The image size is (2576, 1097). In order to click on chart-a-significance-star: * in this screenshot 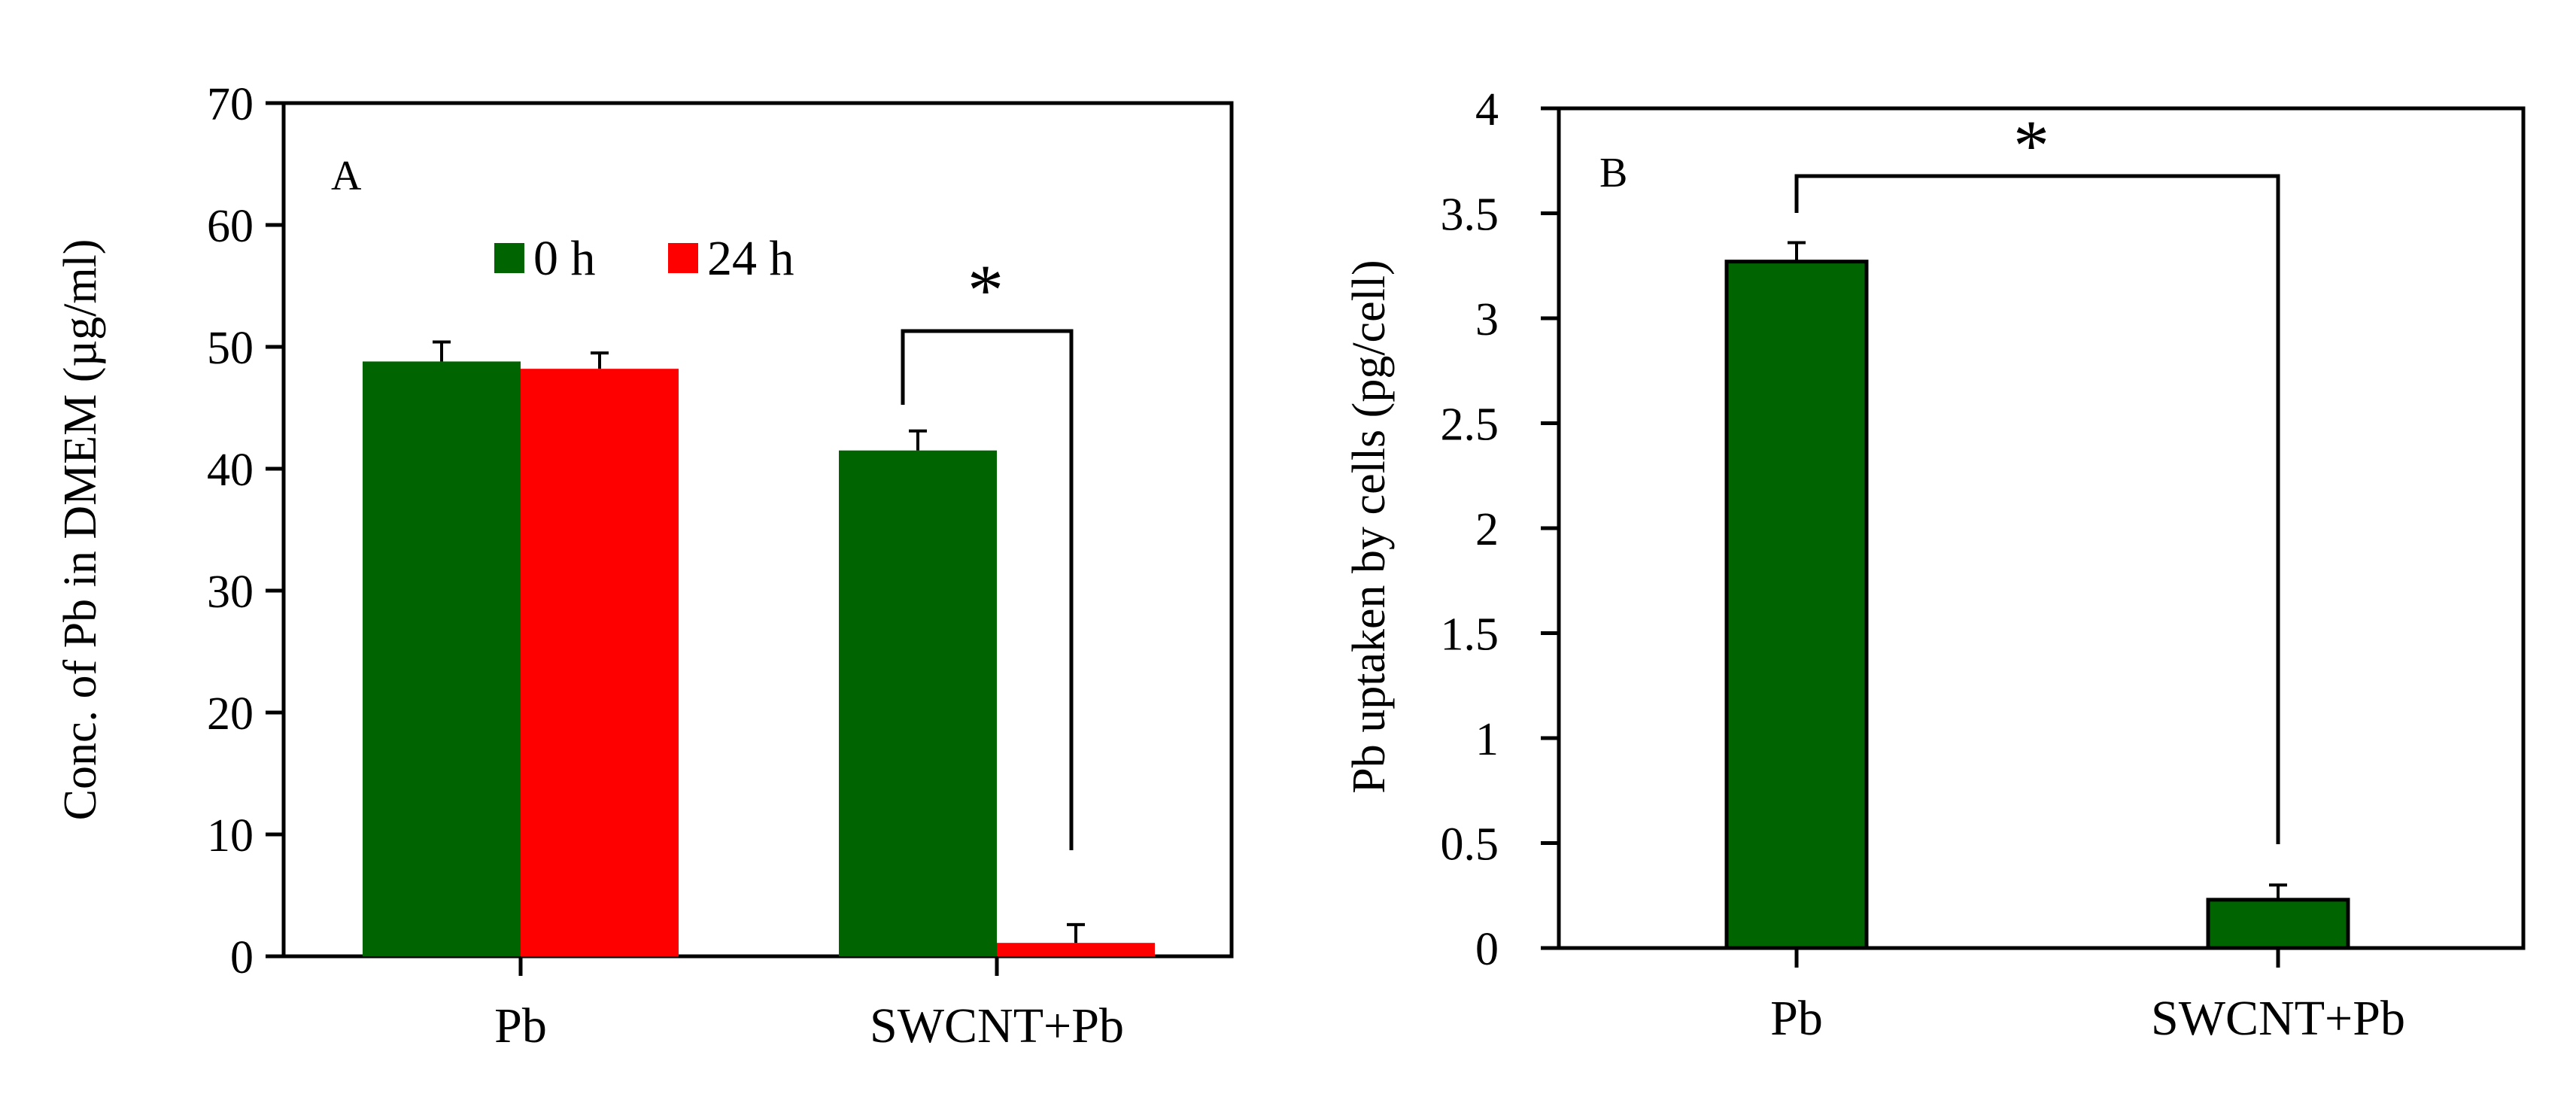, I will do `click(986, 290)`.